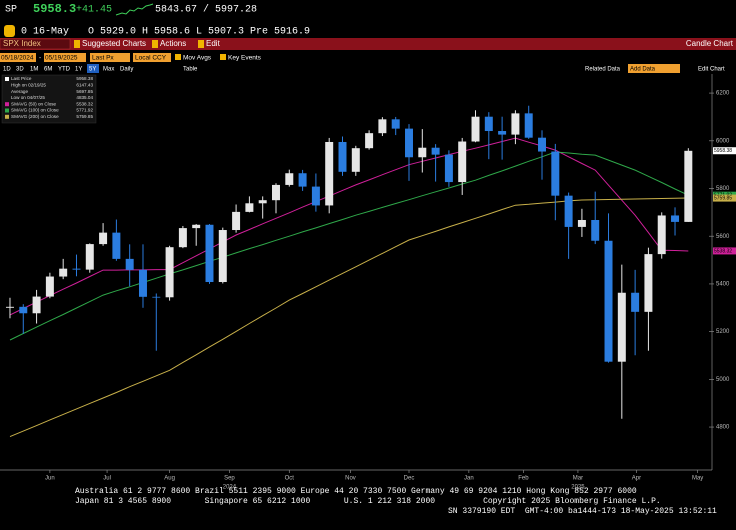 The image size is (736, 530). I want to click on legend-swatch, so click(7, 79).